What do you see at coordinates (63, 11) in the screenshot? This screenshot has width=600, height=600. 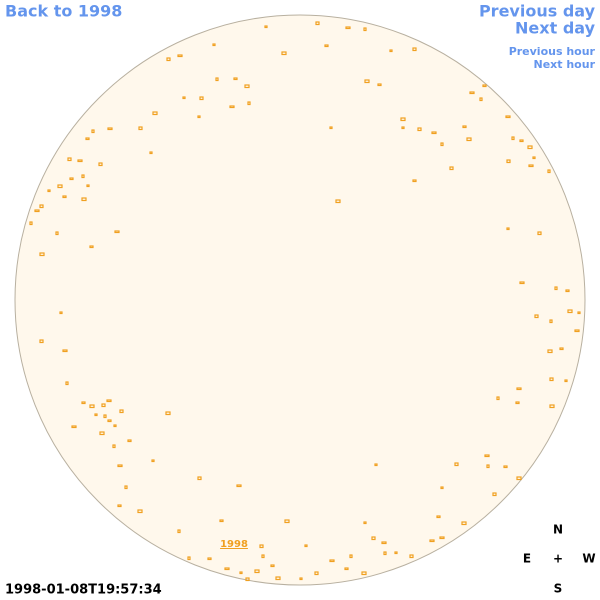 I see `back-link: Back to 1998` at bounding box center [63, 11].